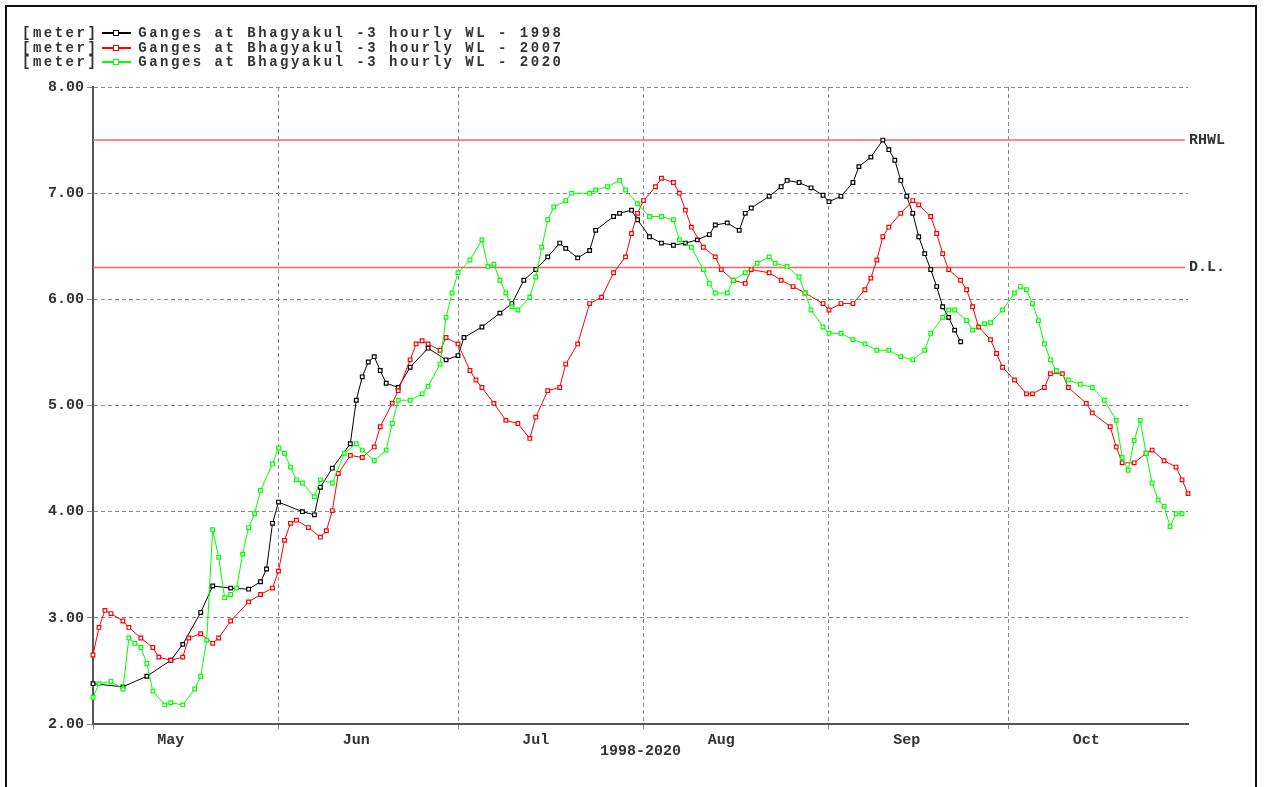 The height and width of the screenshot is (787, 1264). What do you see at coordinates (65, 406) in the screenshot?
I see `y-tick-label: 5.00` at bounding box center [65, 406].